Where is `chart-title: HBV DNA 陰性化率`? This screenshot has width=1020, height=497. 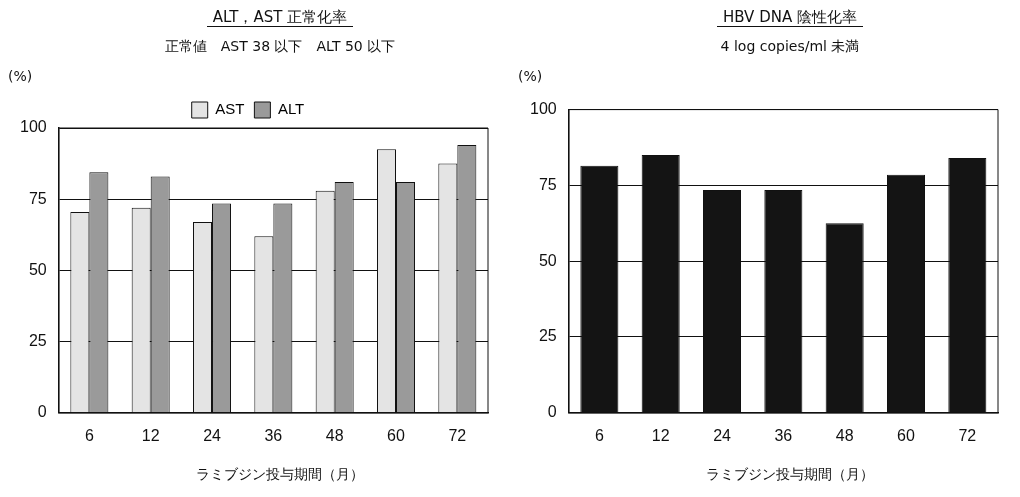
chart-title: HBV DNA 陰性化率 is located at coordinates (790, 17).